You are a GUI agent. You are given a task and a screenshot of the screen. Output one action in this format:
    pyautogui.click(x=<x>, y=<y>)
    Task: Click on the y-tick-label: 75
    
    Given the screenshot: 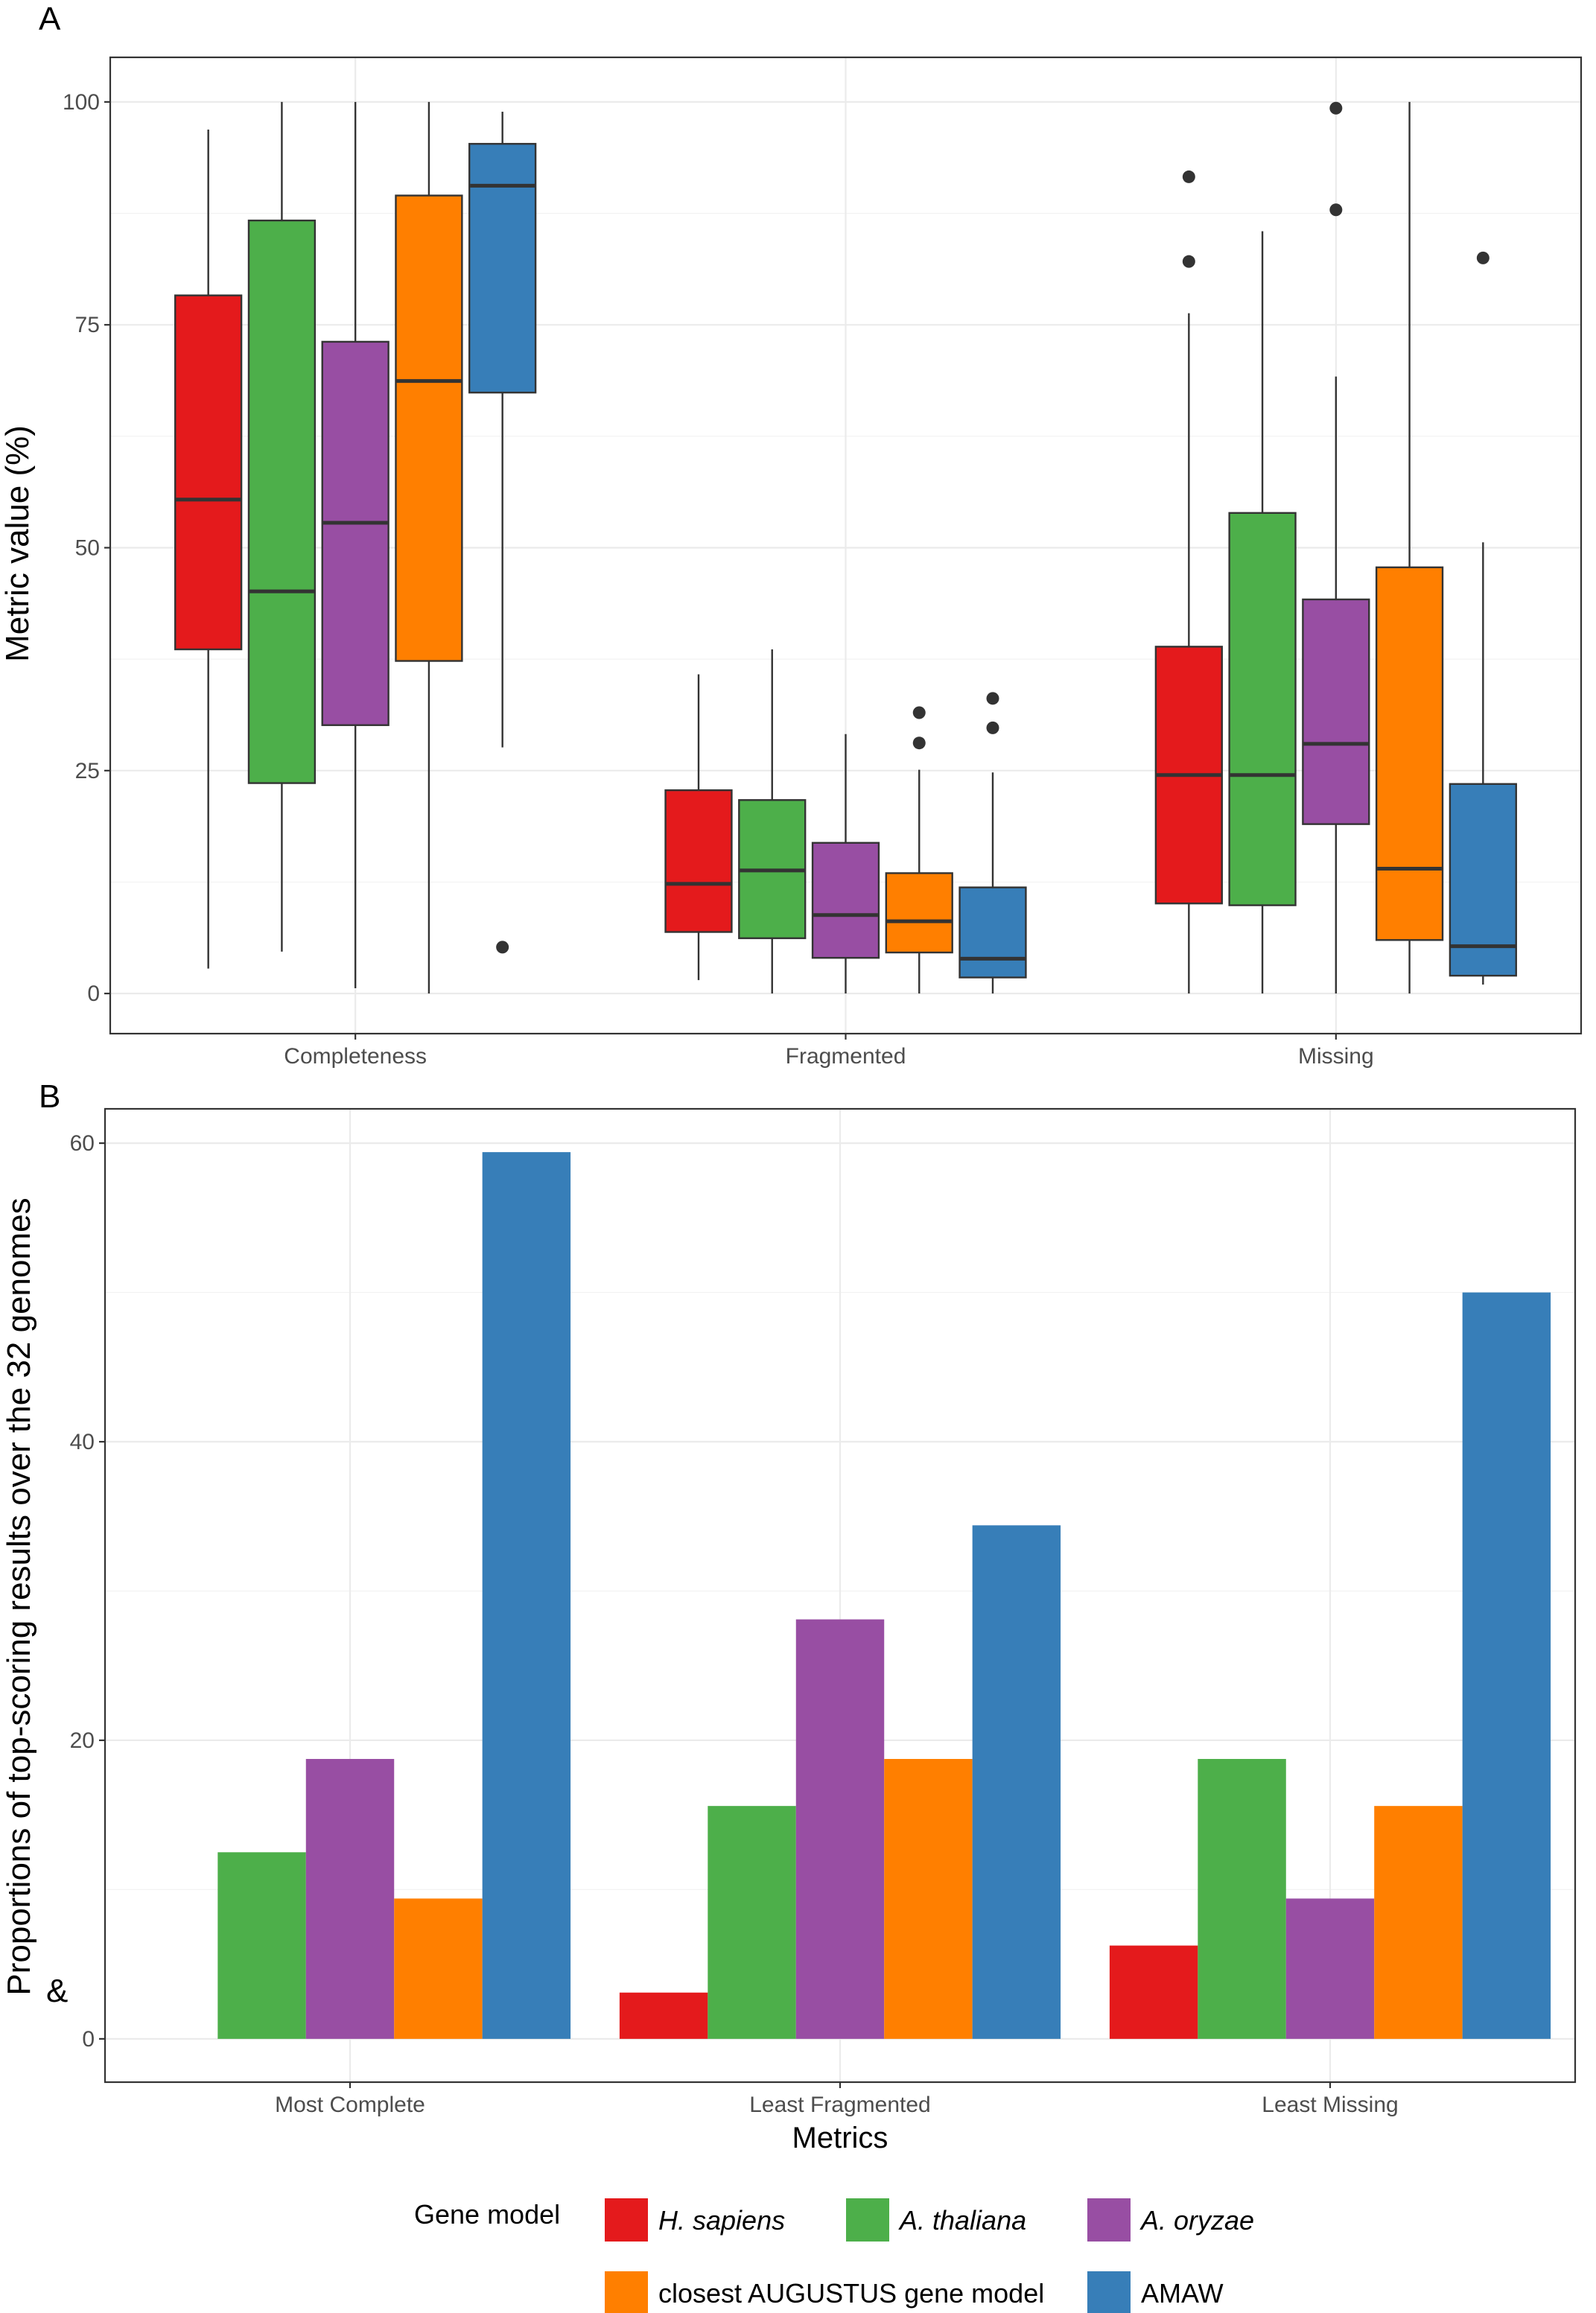 What is the action you would take?
    pyautogui.click(x=87, y=325)
    